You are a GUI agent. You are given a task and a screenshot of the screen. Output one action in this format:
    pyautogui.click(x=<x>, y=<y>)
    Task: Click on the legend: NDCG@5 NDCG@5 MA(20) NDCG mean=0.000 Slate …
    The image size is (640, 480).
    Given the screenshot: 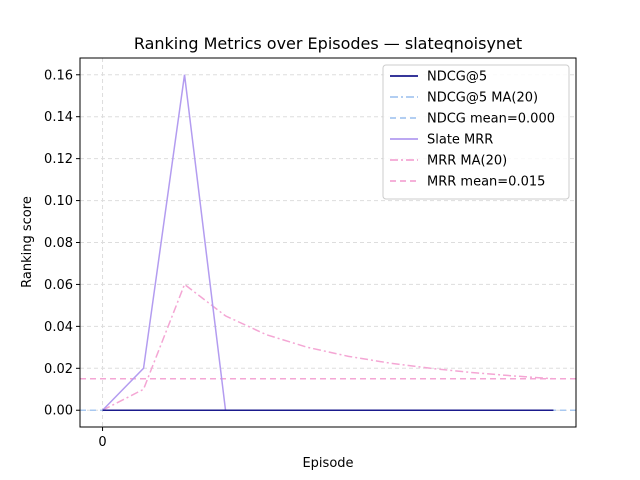 What is the action you would take?
    pyautogui.click(x=476, y=132)
    